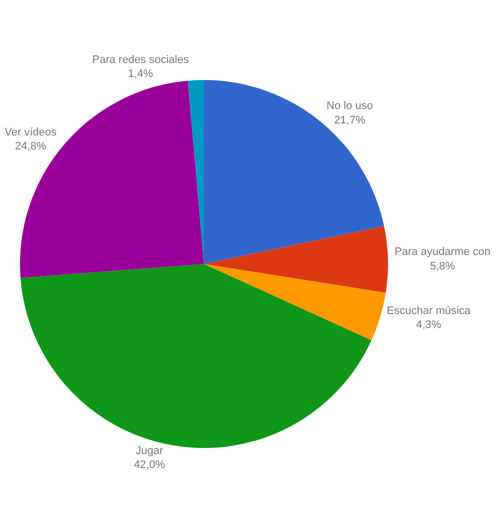  What do you see at coordinates (141, 60) in the screenshot?
I see `slice-label: Para redes sociales` at bounding box center [141, 60].